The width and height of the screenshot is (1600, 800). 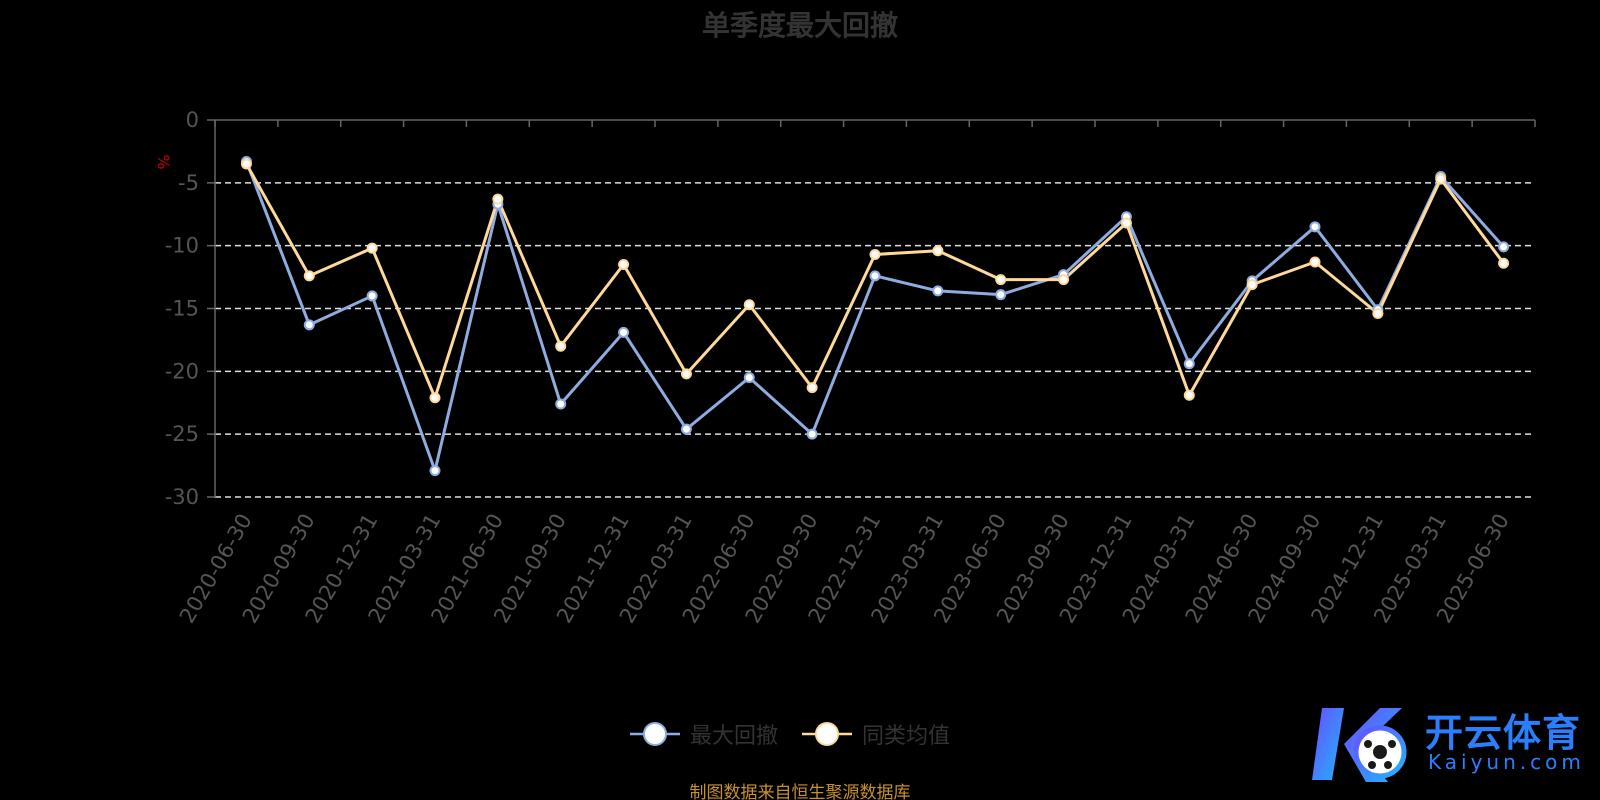 What do you see at coordinates (1359, 745) in the screenshot?
I see `kaiyun-logo-icon` at bounding box center [1359, 745].